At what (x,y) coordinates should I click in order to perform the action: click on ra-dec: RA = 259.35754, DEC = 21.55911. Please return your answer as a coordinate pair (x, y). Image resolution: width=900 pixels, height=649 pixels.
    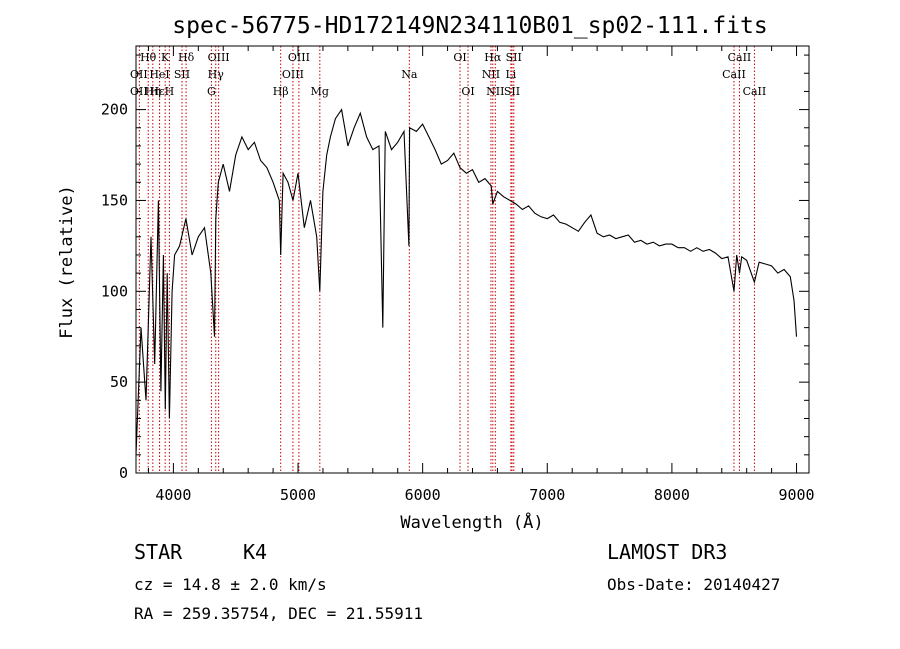
    Looking at the image, I should click on (278, 613).